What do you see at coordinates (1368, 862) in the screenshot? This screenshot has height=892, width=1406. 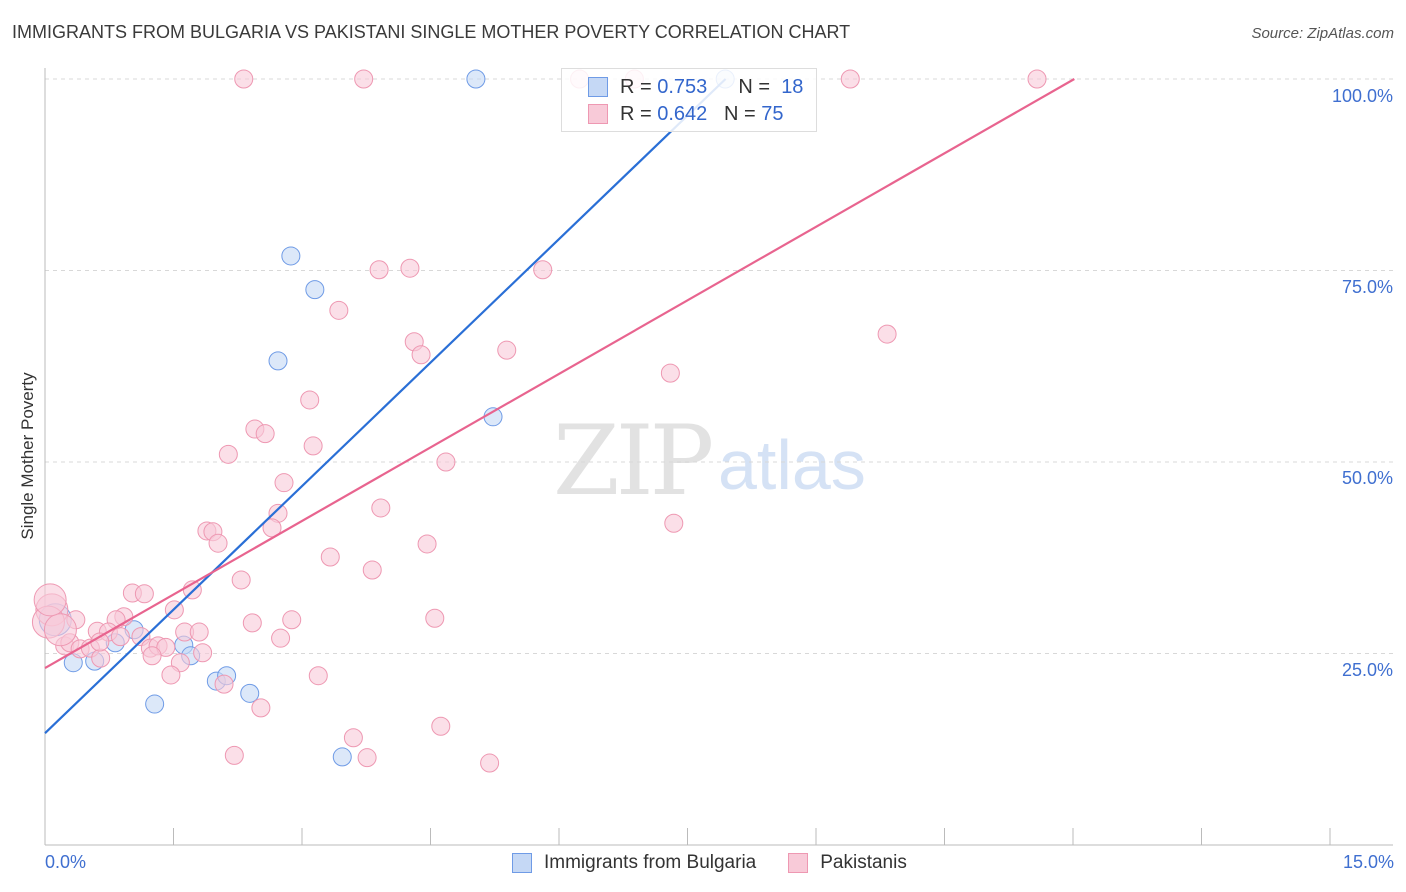 I see `x-tick-label-max: 15.0%` at bounding box center [1368, 862].